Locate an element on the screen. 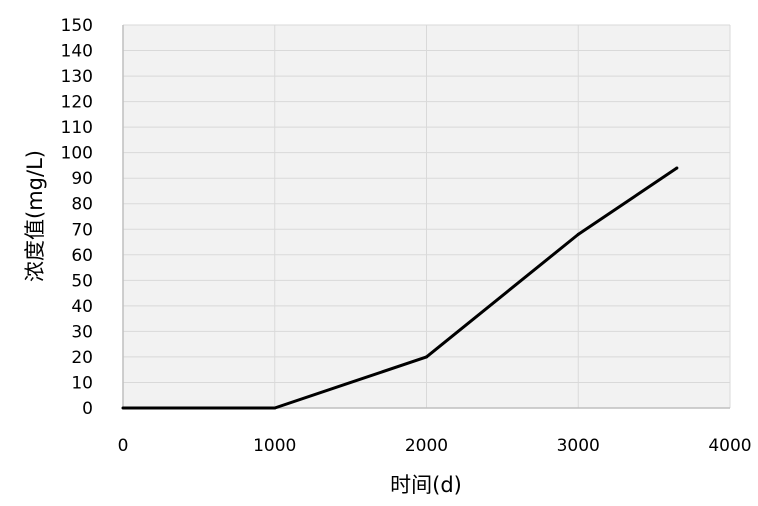  y-tick-label: 70 is located at coordinates (82, 230).